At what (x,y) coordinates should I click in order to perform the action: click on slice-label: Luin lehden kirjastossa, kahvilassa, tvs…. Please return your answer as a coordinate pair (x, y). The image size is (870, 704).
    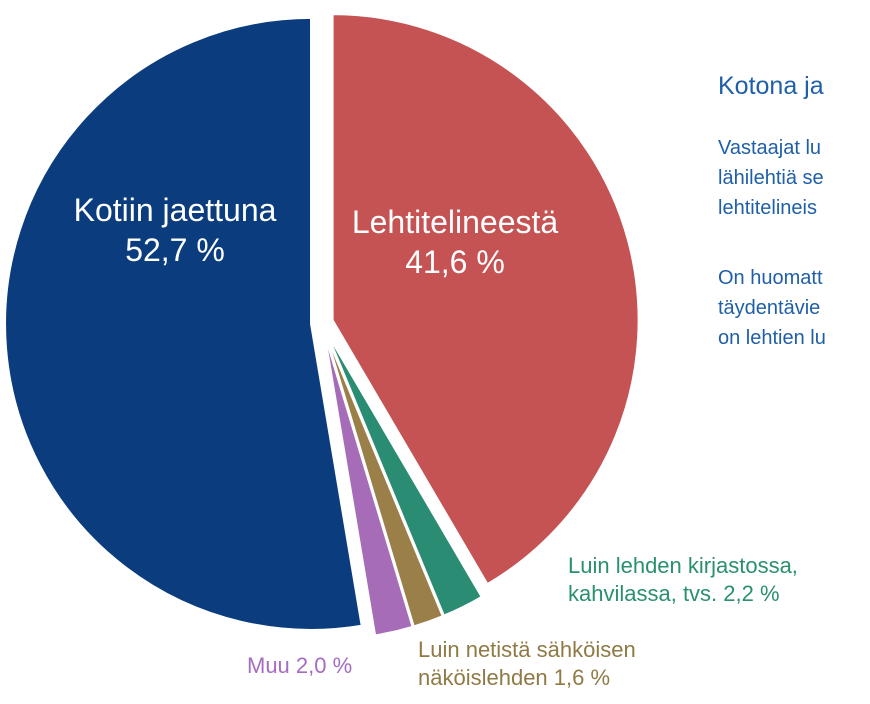
    Looking at the image, I should click on (719, 579).